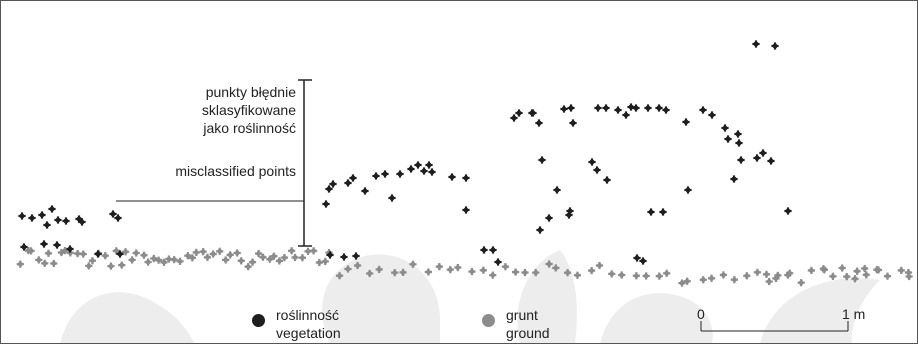 This screenshot has height=344, width=918. I want to click on legend-vegetation-pl: roślinność, so click(308, 315).